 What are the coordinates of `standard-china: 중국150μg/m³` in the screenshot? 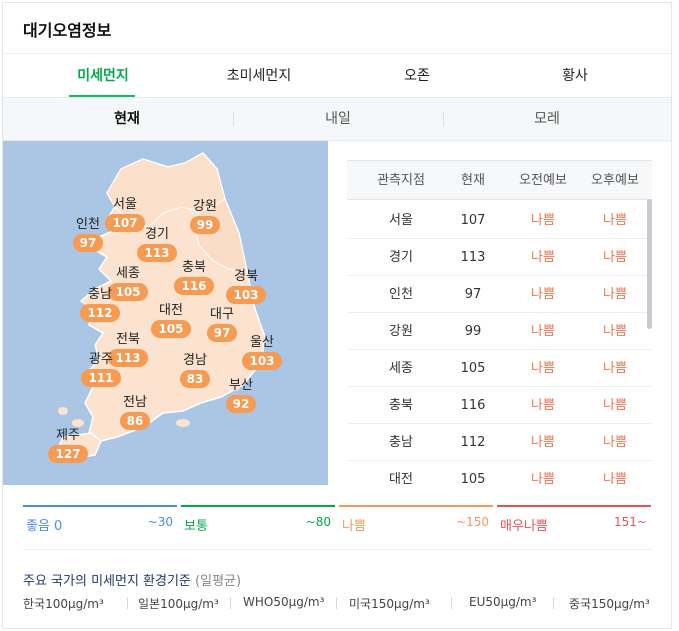 It's located at (609, 604).